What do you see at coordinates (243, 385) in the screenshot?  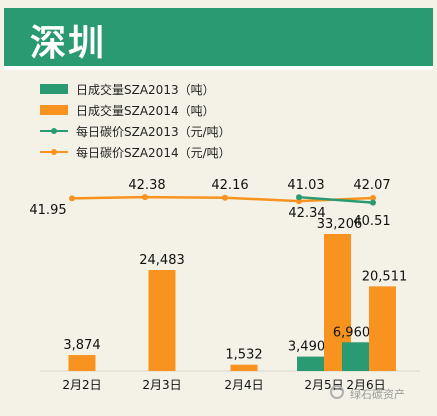 I see `x-tick-label: 2月4日` at bounding box center [243, 385].